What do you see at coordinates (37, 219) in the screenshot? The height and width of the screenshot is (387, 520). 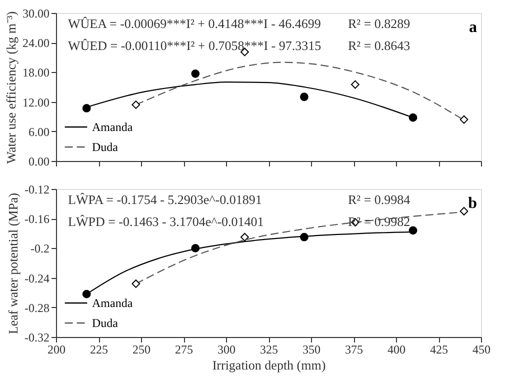 I see `y-tick-label: -0.16` at bounding box center [37, 219].